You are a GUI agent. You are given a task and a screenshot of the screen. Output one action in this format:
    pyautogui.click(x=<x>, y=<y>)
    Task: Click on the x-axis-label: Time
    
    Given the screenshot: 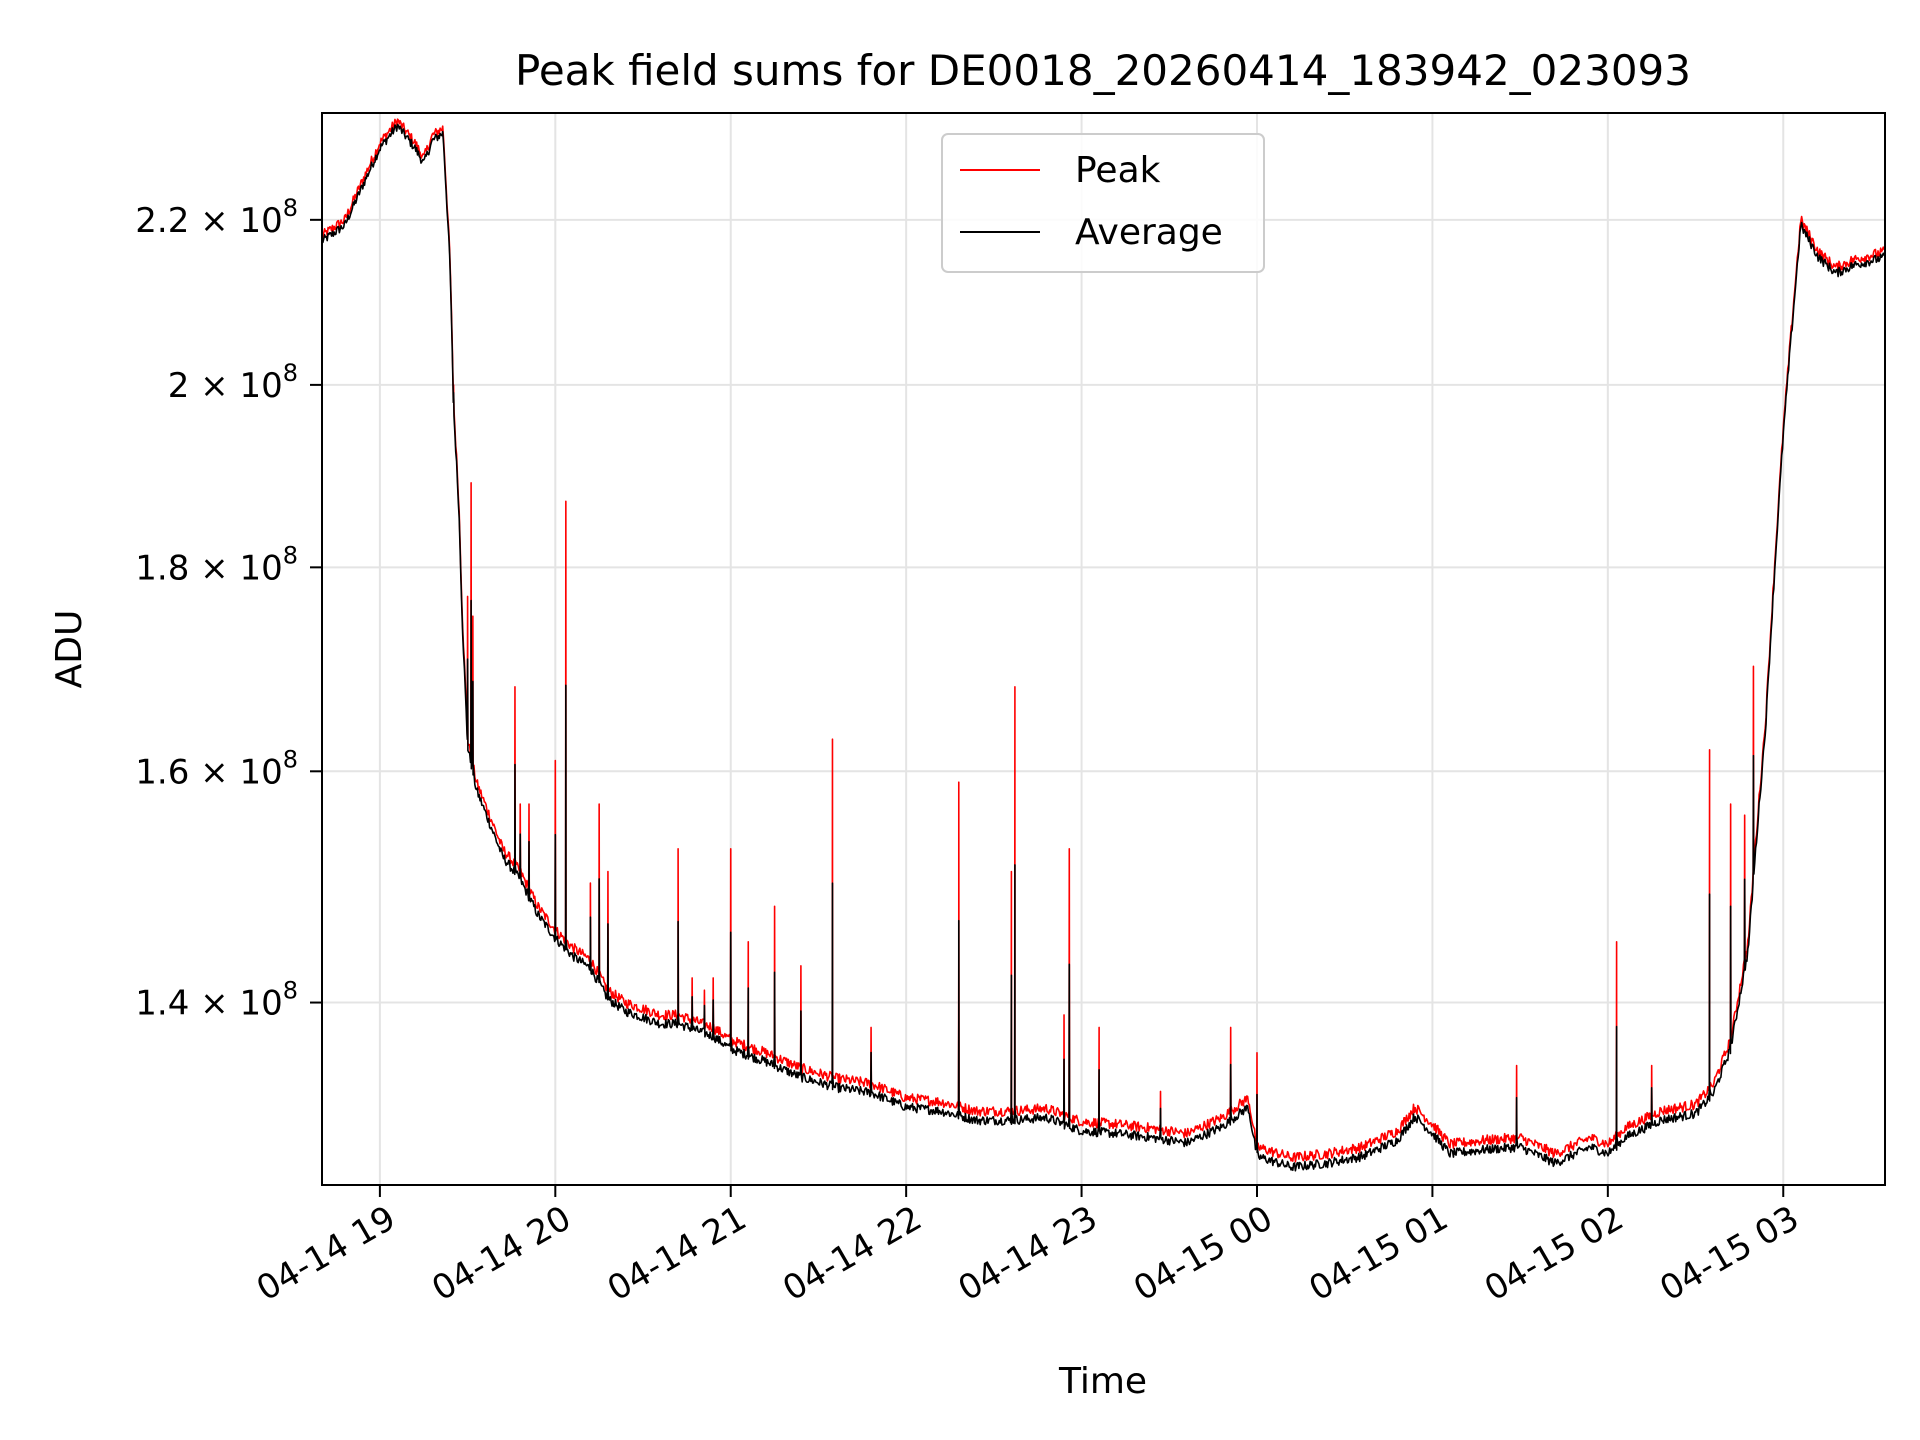 What is the action you would take?
    pyautogui.click(x=1102, y=1381)
    